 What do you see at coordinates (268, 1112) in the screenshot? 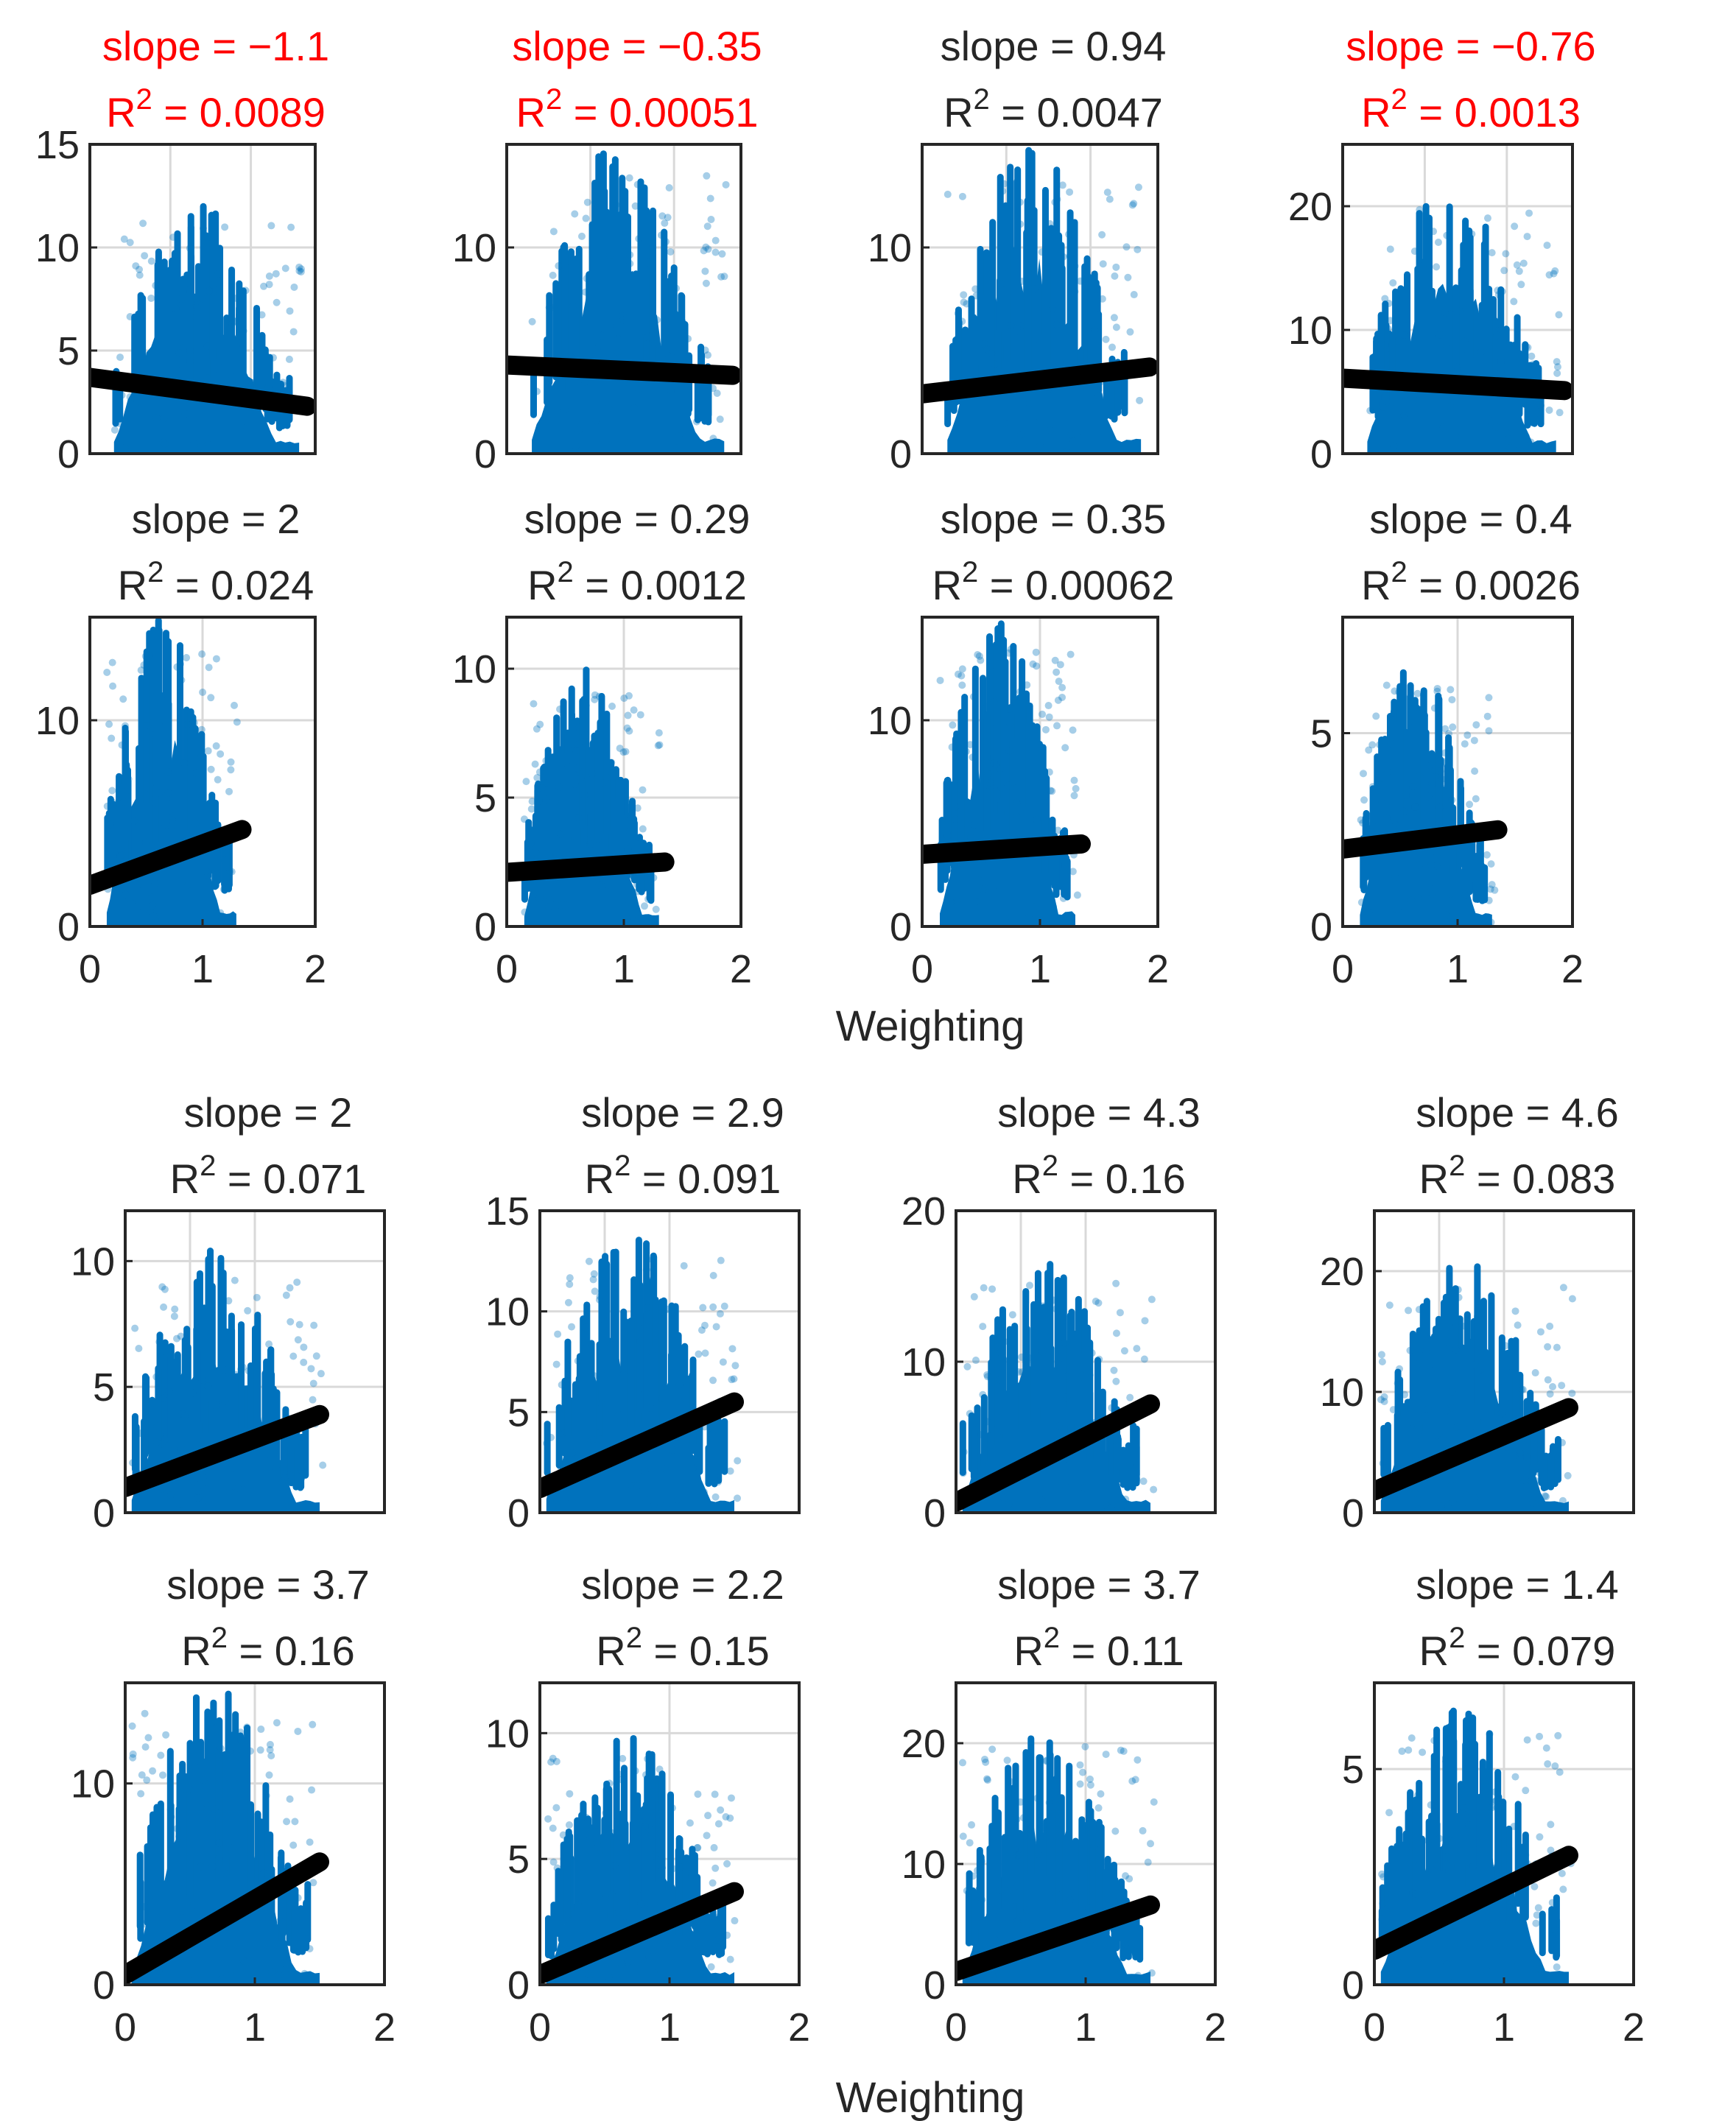
I see `panel-title-slope: slope = 2` at bounding box center [268, 1112].